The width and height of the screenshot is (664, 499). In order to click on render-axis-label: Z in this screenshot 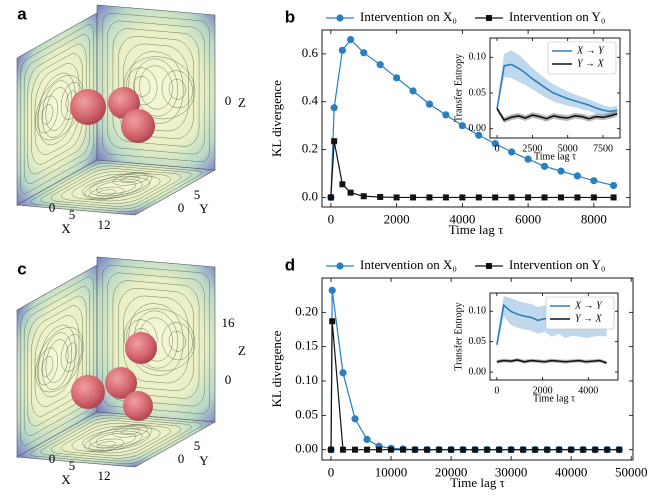, I will do `click(242, 350)`.